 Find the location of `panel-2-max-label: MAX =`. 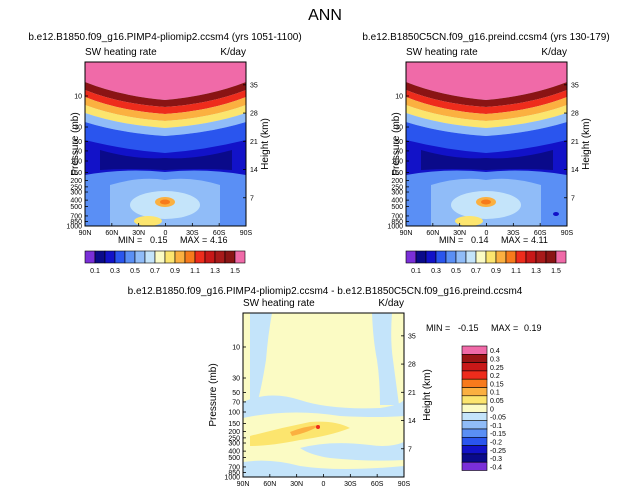

panel-2-max-label: MAX = is located at coordinates (514, 240).